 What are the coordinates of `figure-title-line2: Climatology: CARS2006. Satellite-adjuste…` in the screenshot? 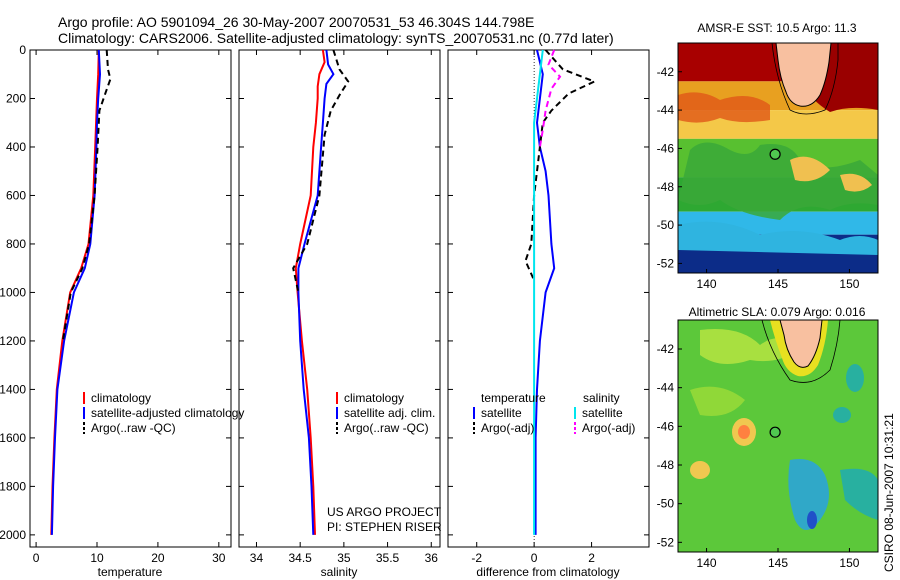 It's located at (336, 38).